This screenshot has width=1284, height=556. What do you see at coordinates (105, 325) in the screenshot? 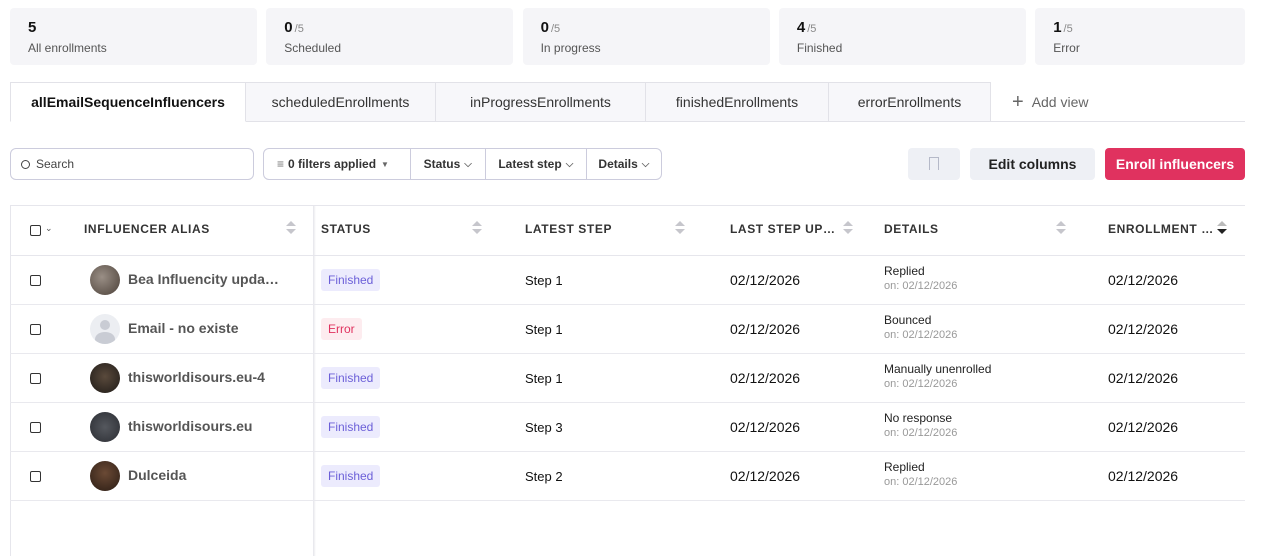
I see `avatar-head` at bounding box center [105, 325].